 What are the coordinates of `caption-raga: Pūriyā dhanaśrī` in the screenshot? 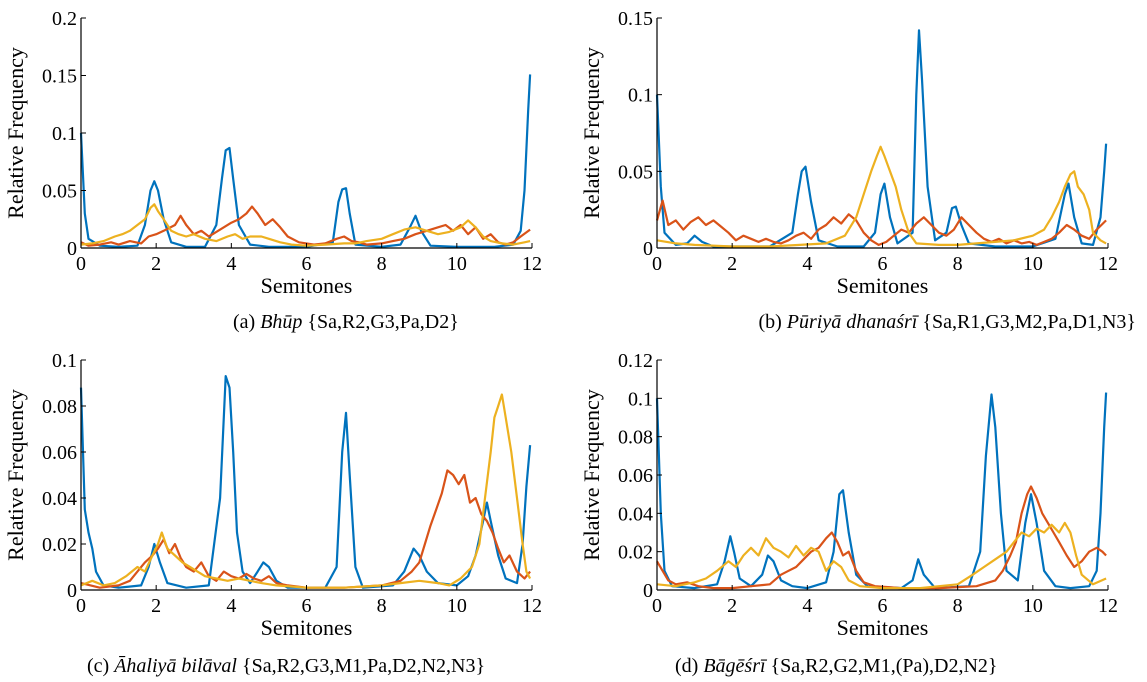 It's located at (853, 322).